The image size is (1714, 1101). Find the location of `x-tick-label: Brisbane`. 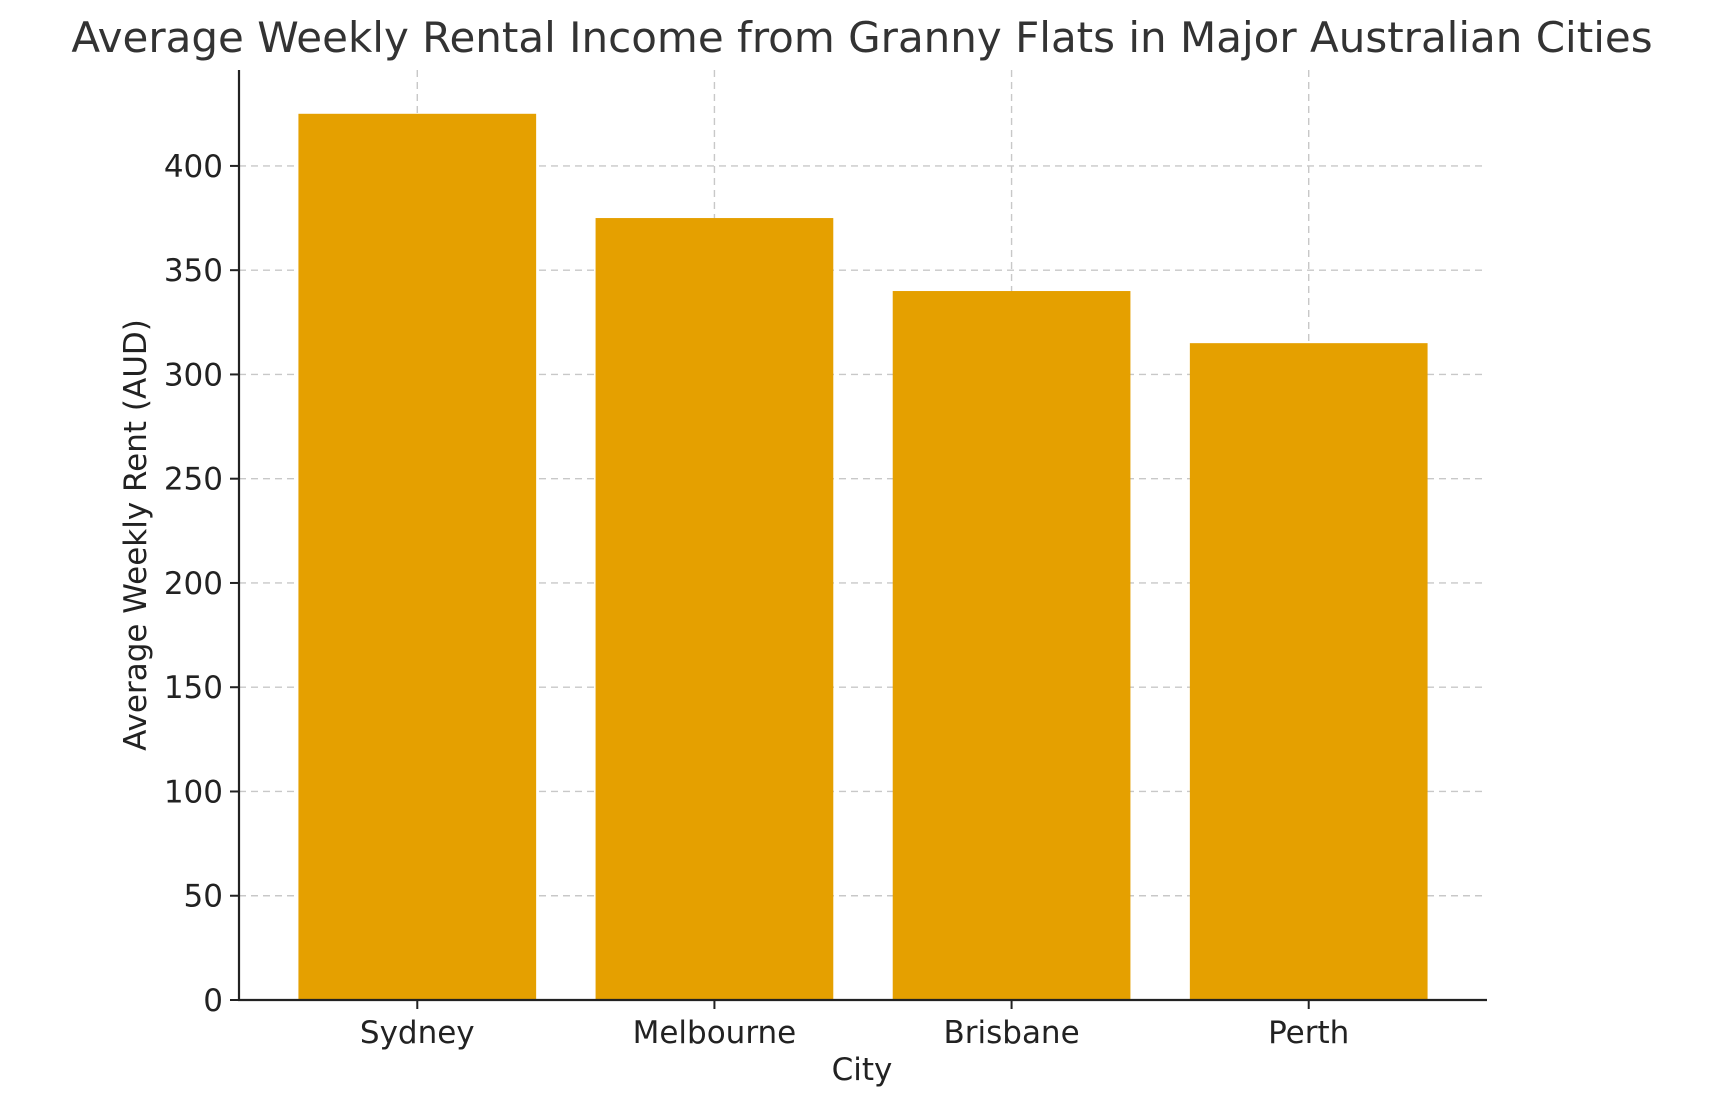

x-tick-label: Brisbane is located at coordinates (1011, 1033).